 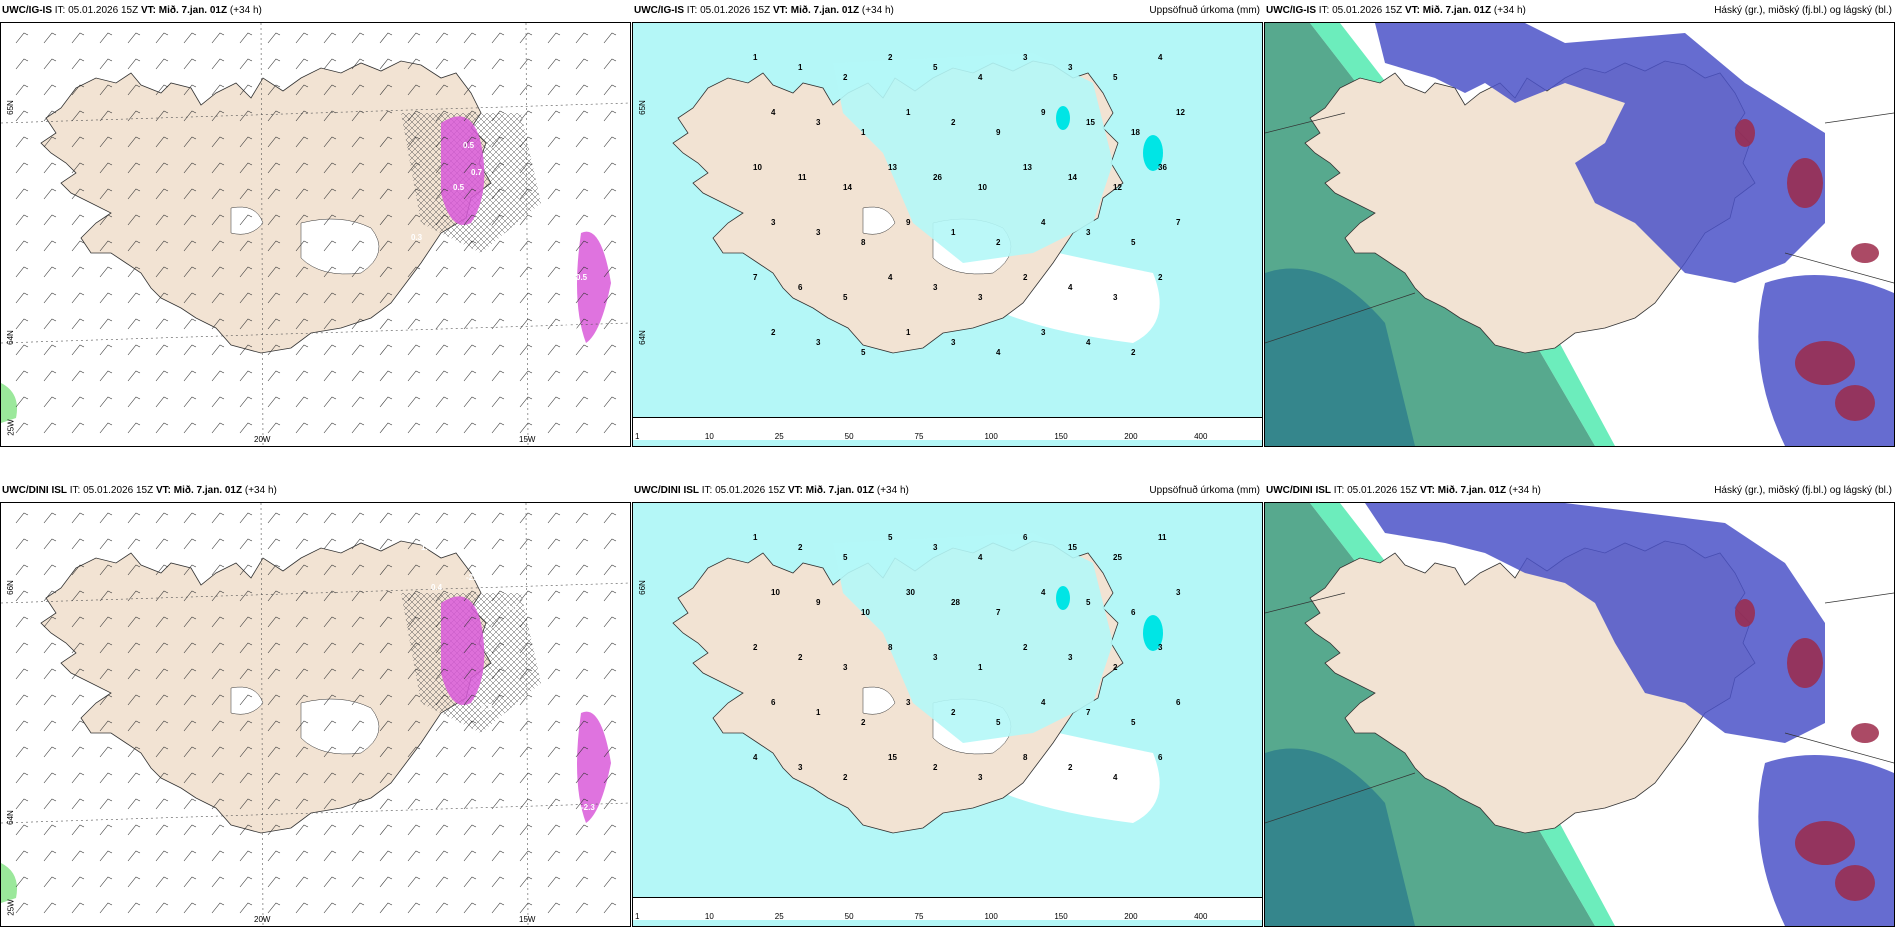 What do you see at coordinates (802, 177) in the screenshot?
I see `precip-value: 11` at bounding box center [802, 177].